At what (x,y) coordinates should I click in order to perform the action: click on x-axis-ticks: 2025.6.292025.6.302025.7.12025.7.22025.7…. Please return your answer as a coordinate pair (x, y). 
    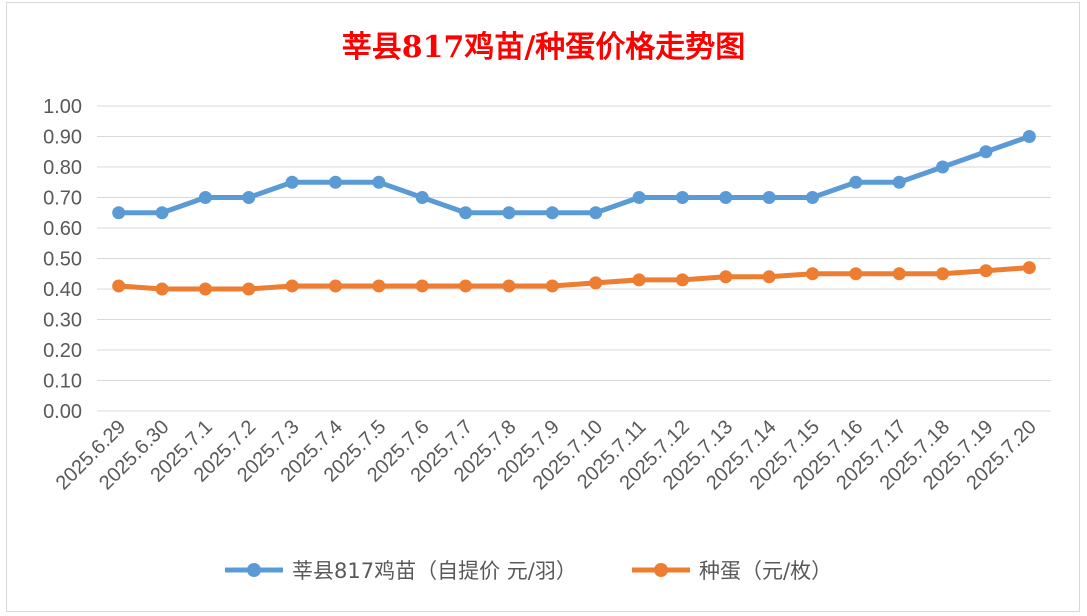
    Looking at the image, I should click on (546, 455).